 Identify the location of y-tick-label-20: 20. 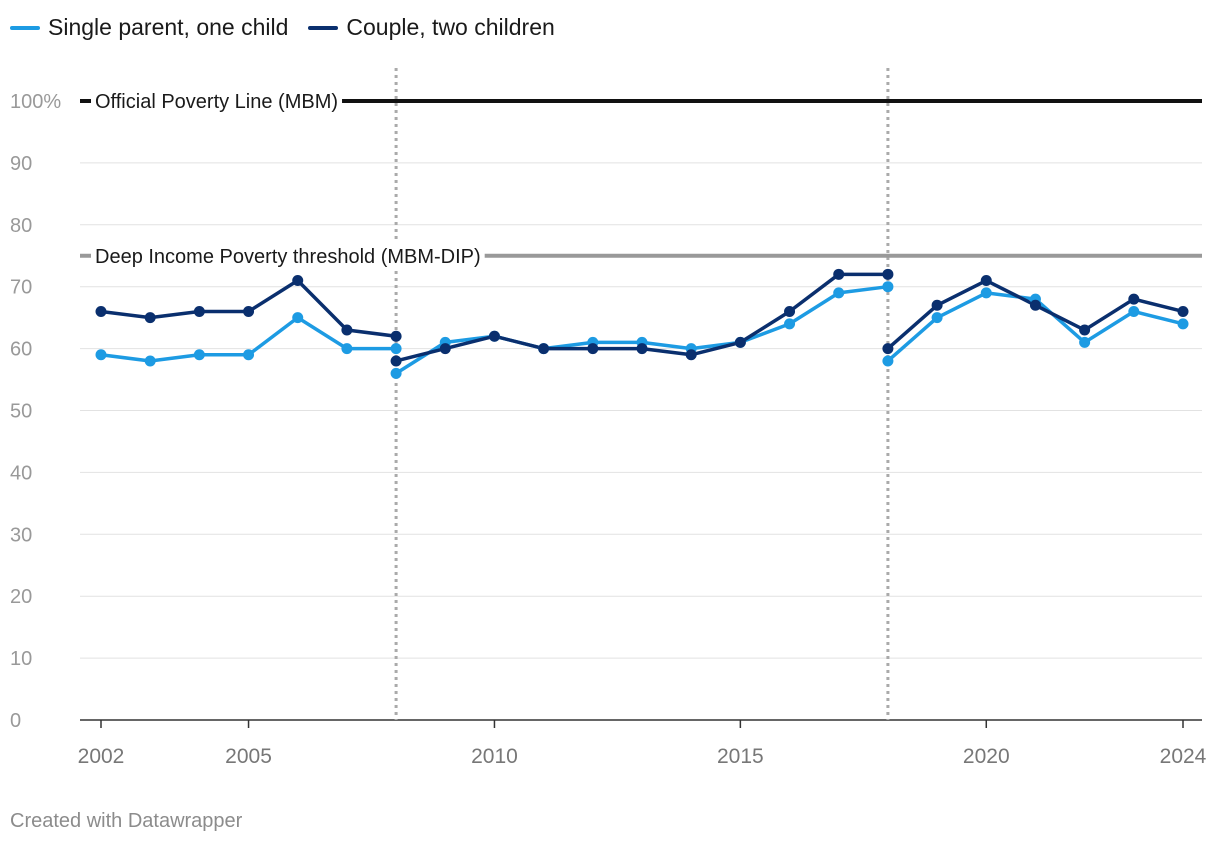
(21, 597).